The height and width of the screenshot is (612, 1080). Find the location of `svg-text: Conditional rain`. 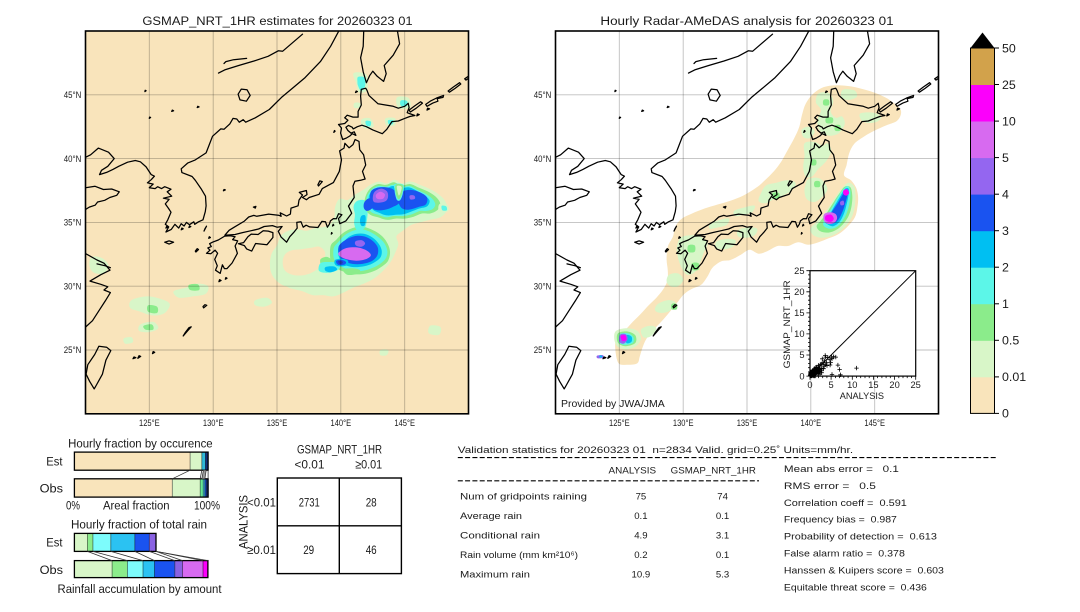

svg-text: Conditional rain is located at coordinates (500, 535).